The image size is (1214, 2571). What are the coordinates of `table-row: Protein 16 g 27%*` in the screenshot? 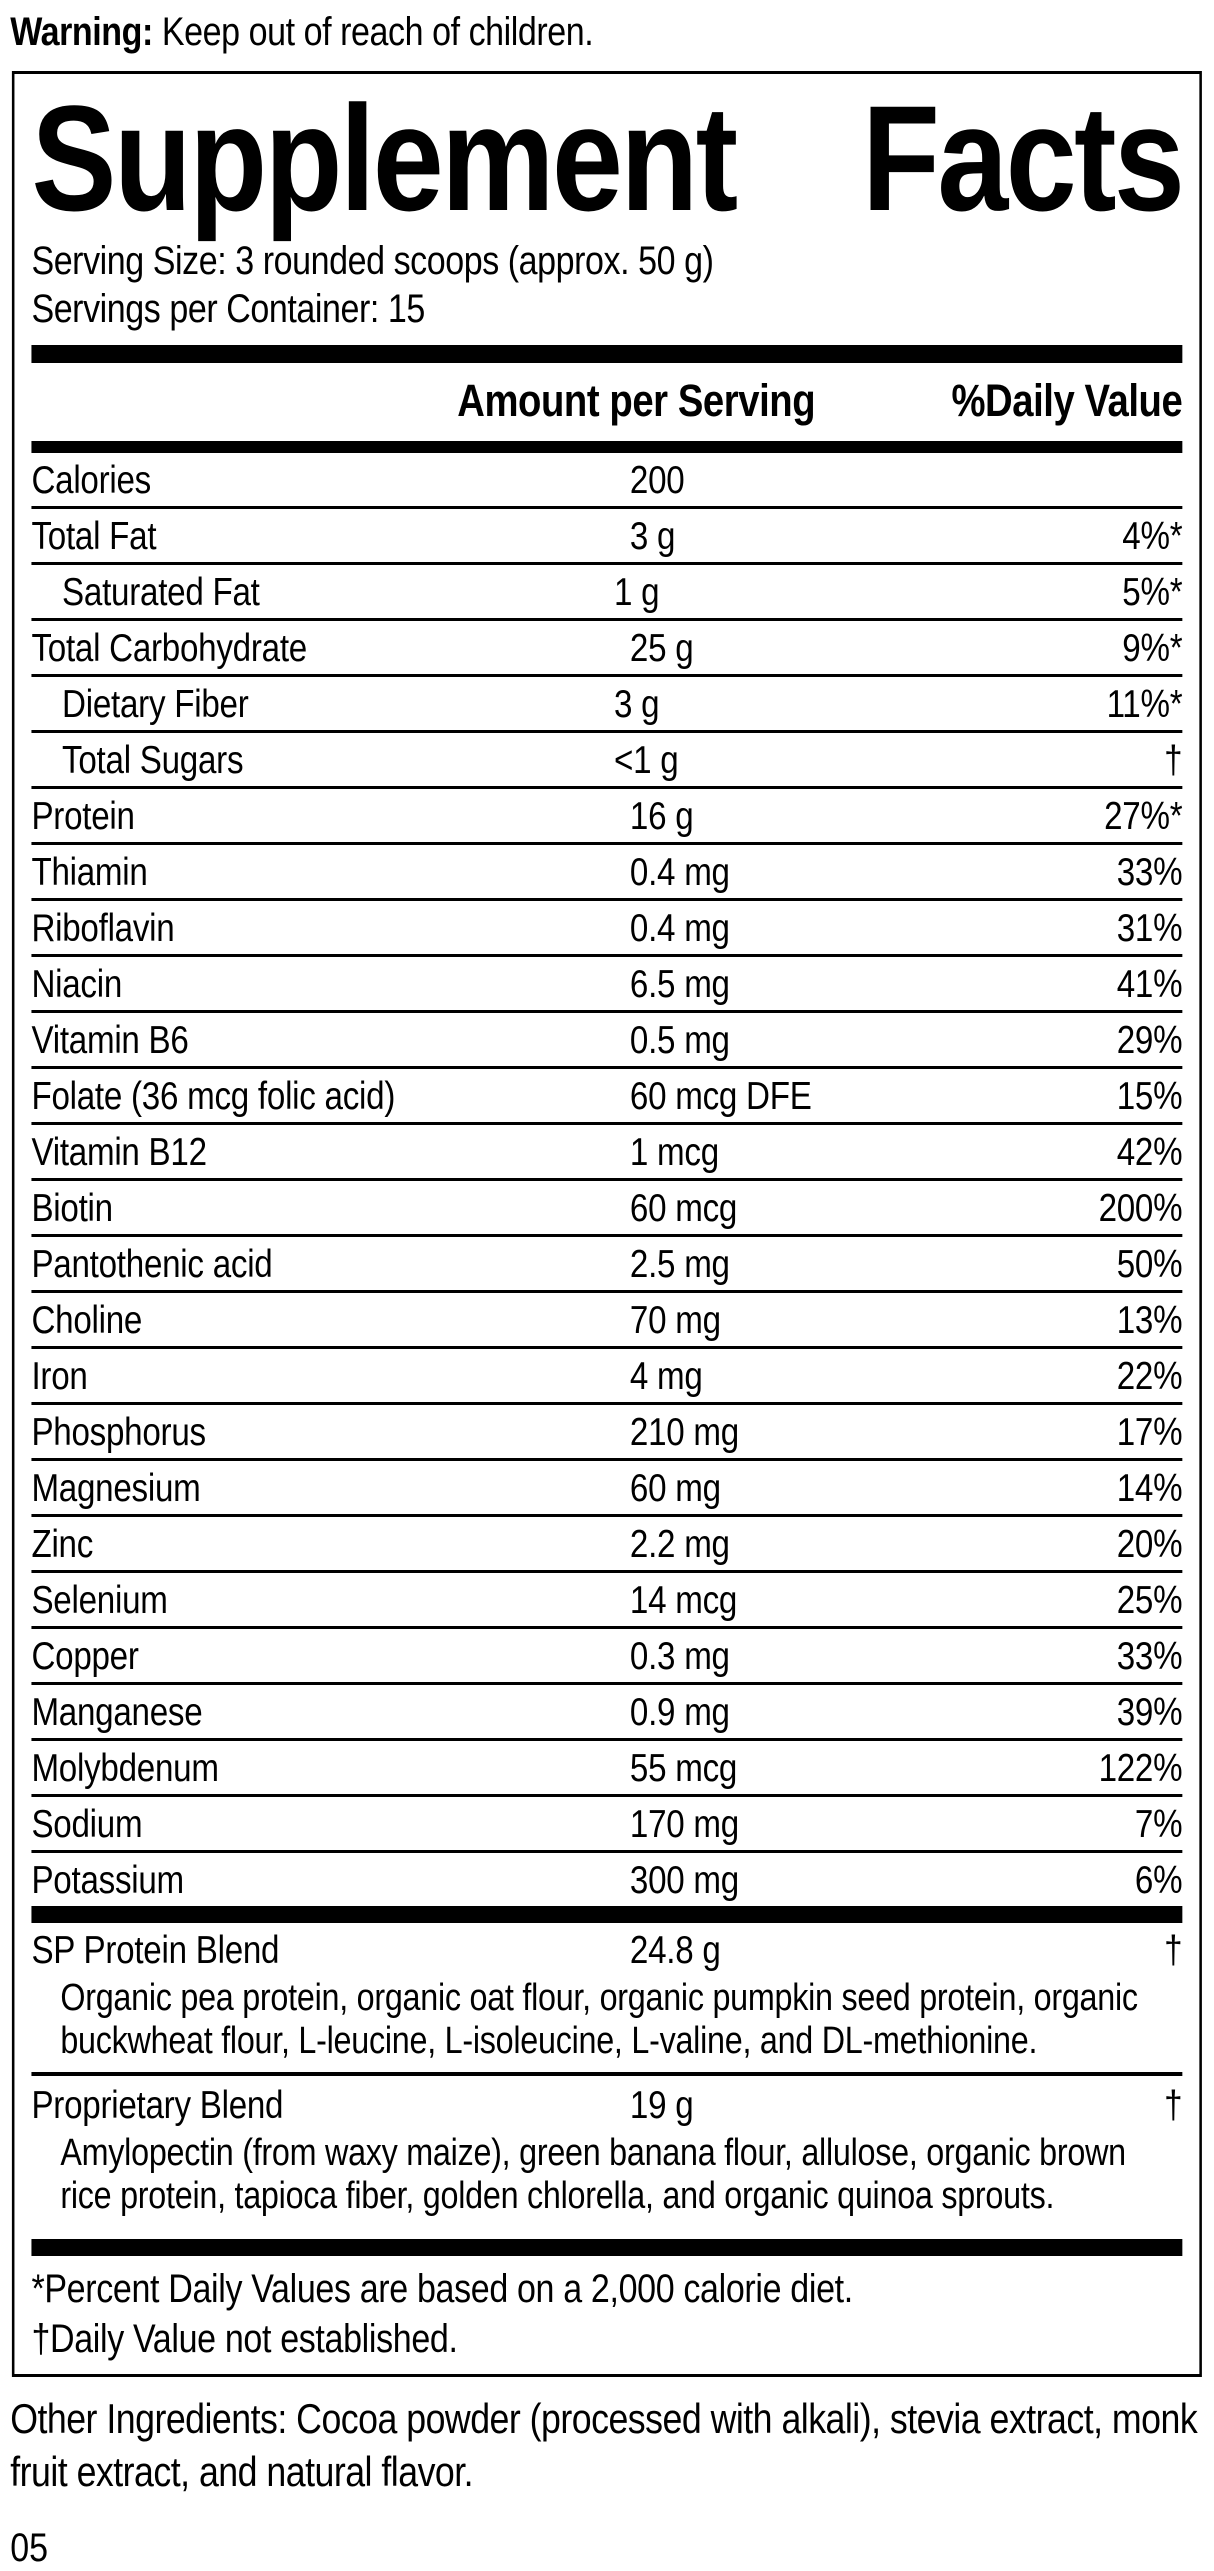 It's located at (607, 817).